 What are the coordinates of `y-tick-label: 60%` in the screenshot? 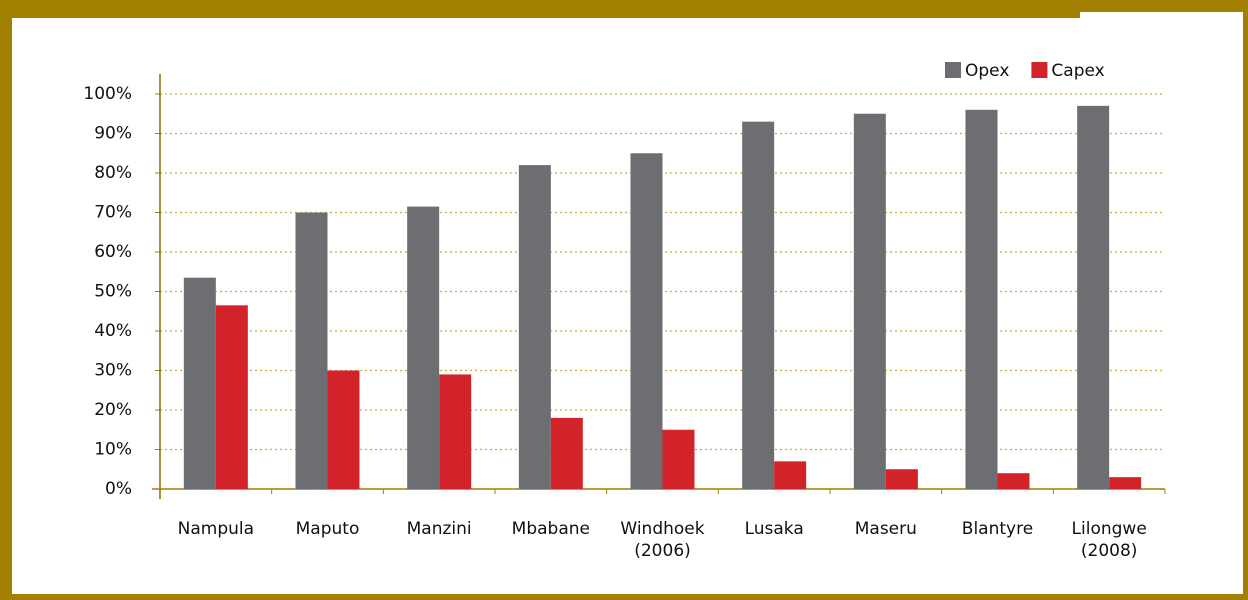 It's located at (113, 252).